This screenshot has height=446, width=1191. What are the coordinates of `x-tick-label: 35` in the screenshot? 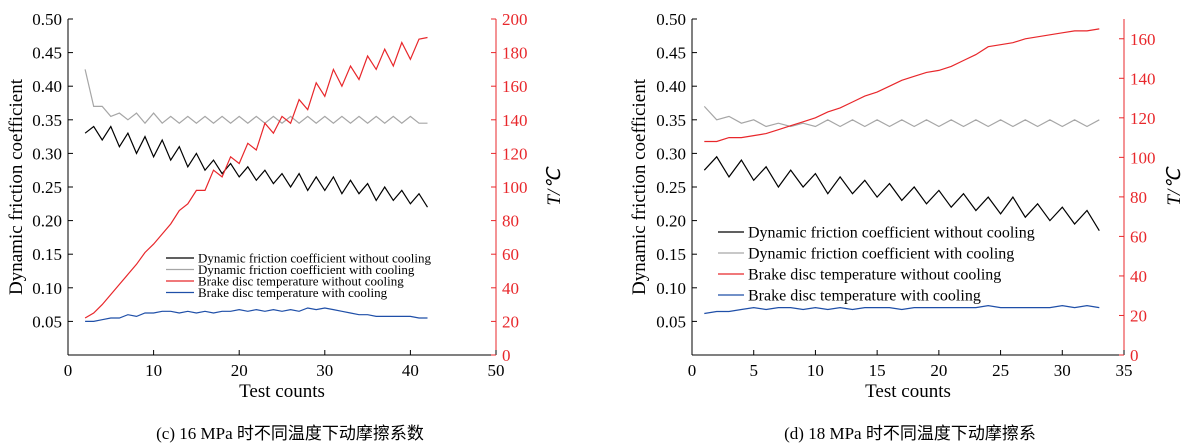 It's located at (1124, 370).